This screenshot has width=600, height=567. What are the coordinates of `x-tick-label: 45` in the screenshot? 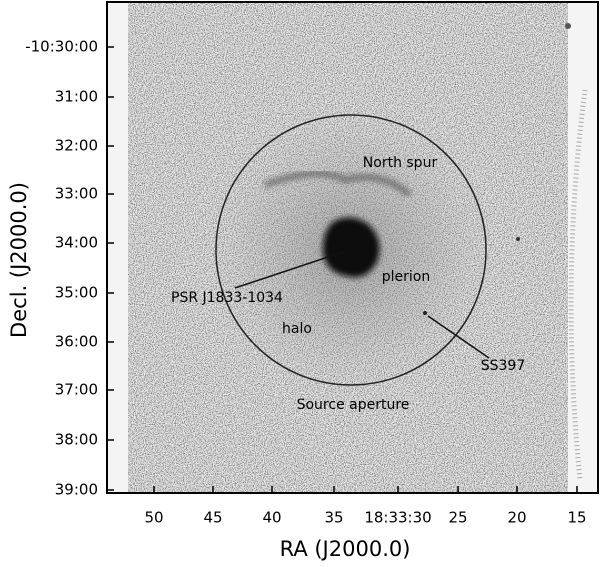 It's located at (212, 518).